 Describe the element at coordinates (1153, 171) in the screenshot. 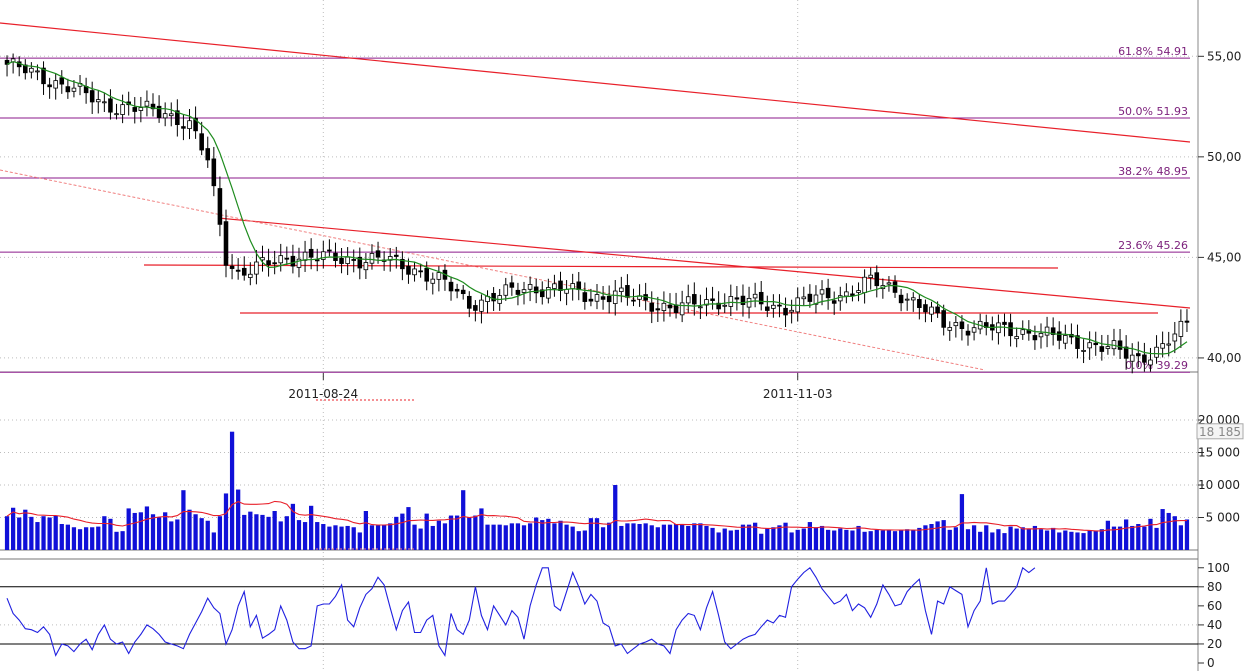

I see `fibonacci-level-label: 38.2% 48.95` at that location.